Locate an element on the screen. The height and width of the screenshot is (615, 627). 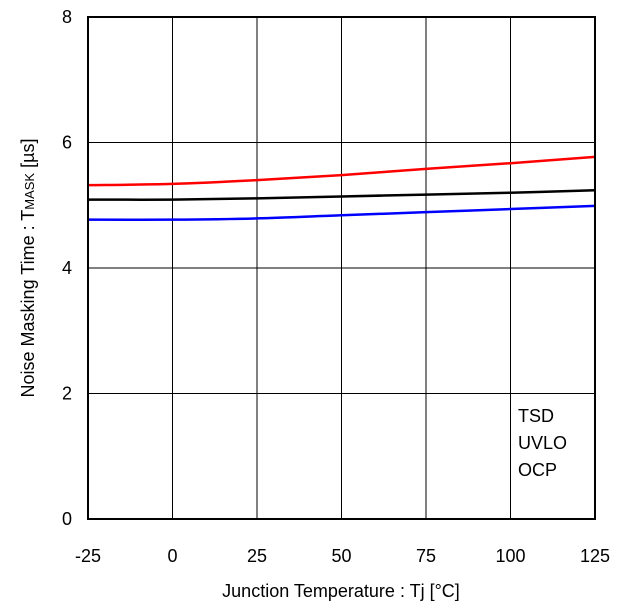
y-axis-label-subscript: MASK is located at coordinates (29, 191).